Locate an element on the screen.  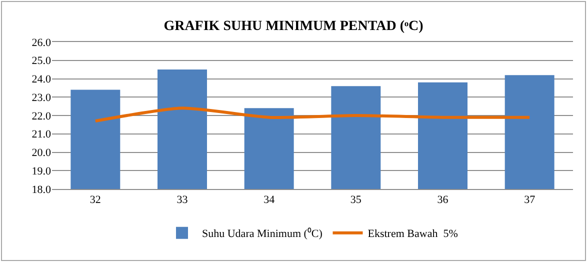
y-tick-label: 25.0 is located at coordinates (42, 61).